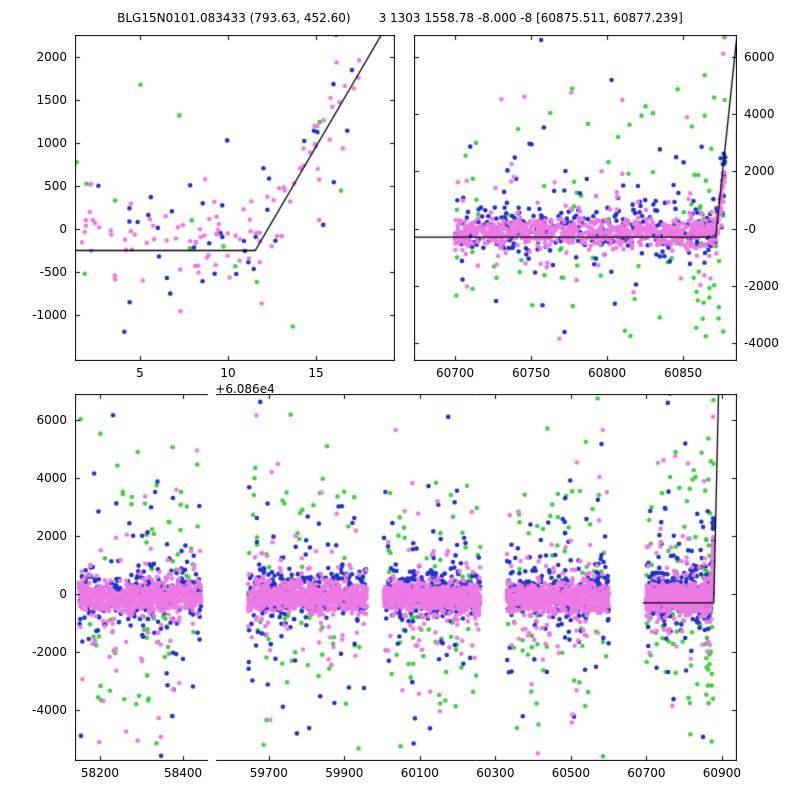 The height and width of the screenshot is (800, 800). Describe the element at coordinates (63, 594) in the screenshot. I see `bottom-y-tick-label: 0` at that location.